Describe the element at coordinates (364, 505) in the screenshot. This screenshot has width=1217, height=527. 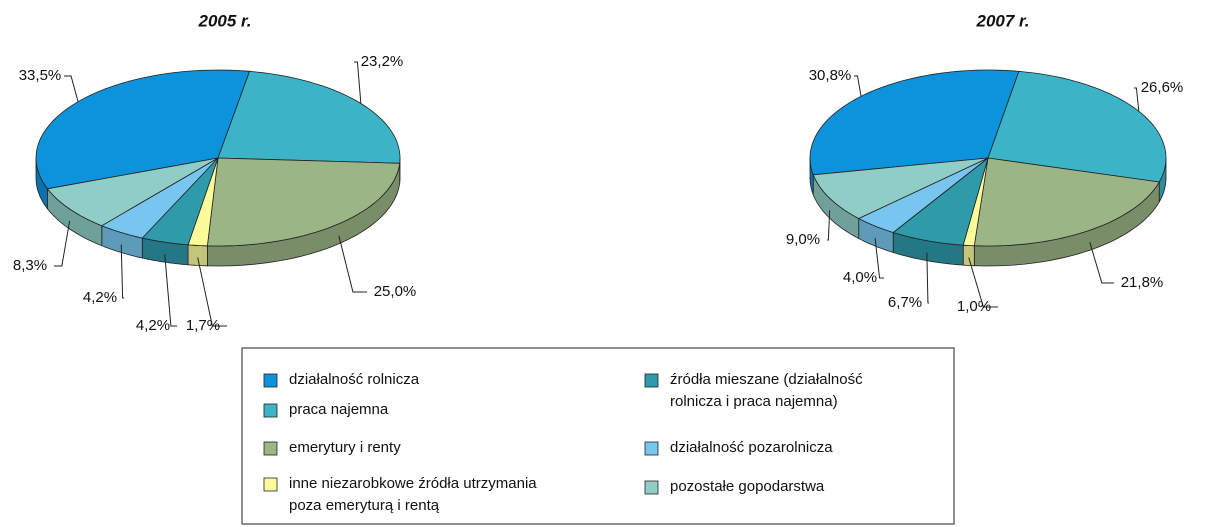
I see `legend-label: poza emeryturą i rentą` at that location.